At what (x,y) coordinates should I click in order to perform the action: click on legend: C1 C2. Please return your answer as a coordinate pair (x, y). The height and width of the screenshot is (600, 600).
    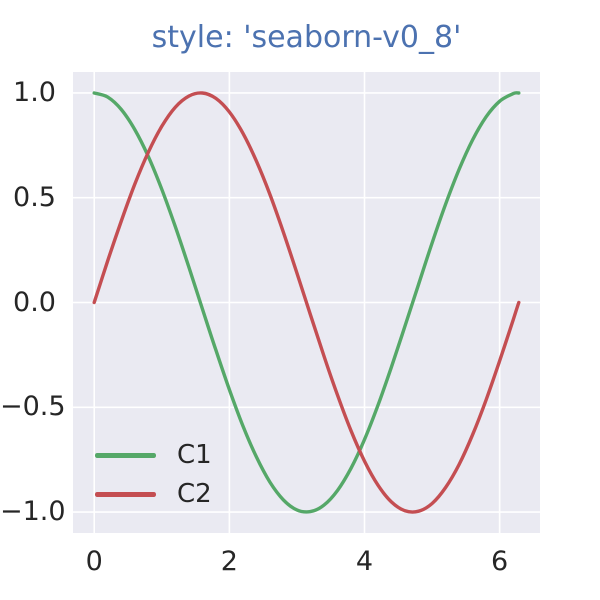
    Looking at the image, I should click on (153, 475).